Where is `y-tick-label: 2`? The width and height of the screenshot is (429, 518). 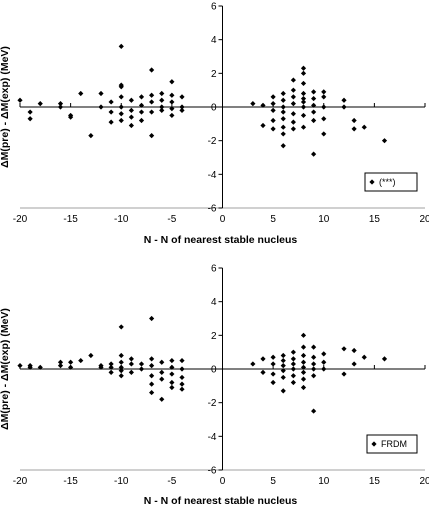 y-tick-label: 2 is located at coordinates (214, 74).